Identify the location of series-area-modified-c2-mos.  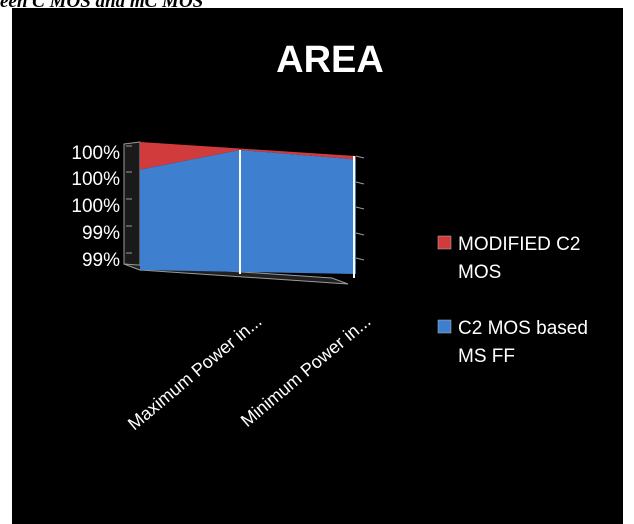
(248, 156).